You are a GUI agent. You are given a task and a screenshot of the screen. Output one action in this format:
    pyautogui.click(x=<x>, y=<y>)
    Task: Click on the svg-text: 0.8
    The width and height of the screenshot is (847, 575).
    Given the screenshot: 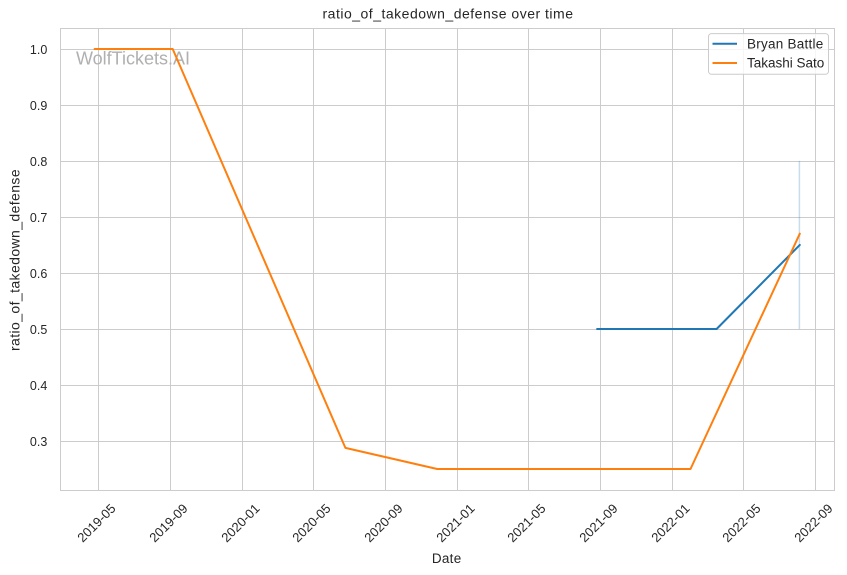 What is the action you would take?
    pyautogui.click(x=38, y=162)
    